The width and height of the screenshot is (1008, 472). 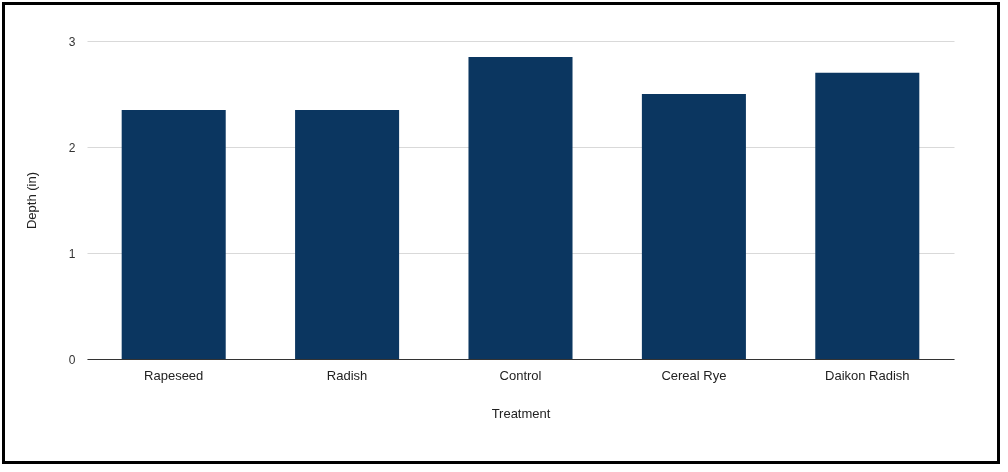 I want to click on x-tick-label: Daikon Radish, so click(x=867, y=375).